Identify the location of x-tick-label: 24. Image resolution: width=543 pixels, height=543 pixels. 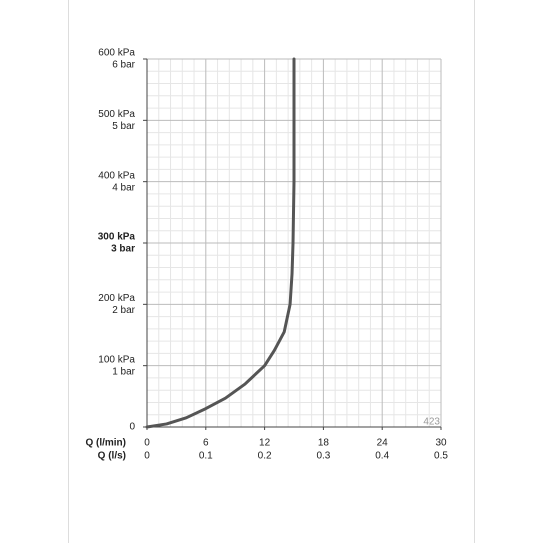
(383, 443).